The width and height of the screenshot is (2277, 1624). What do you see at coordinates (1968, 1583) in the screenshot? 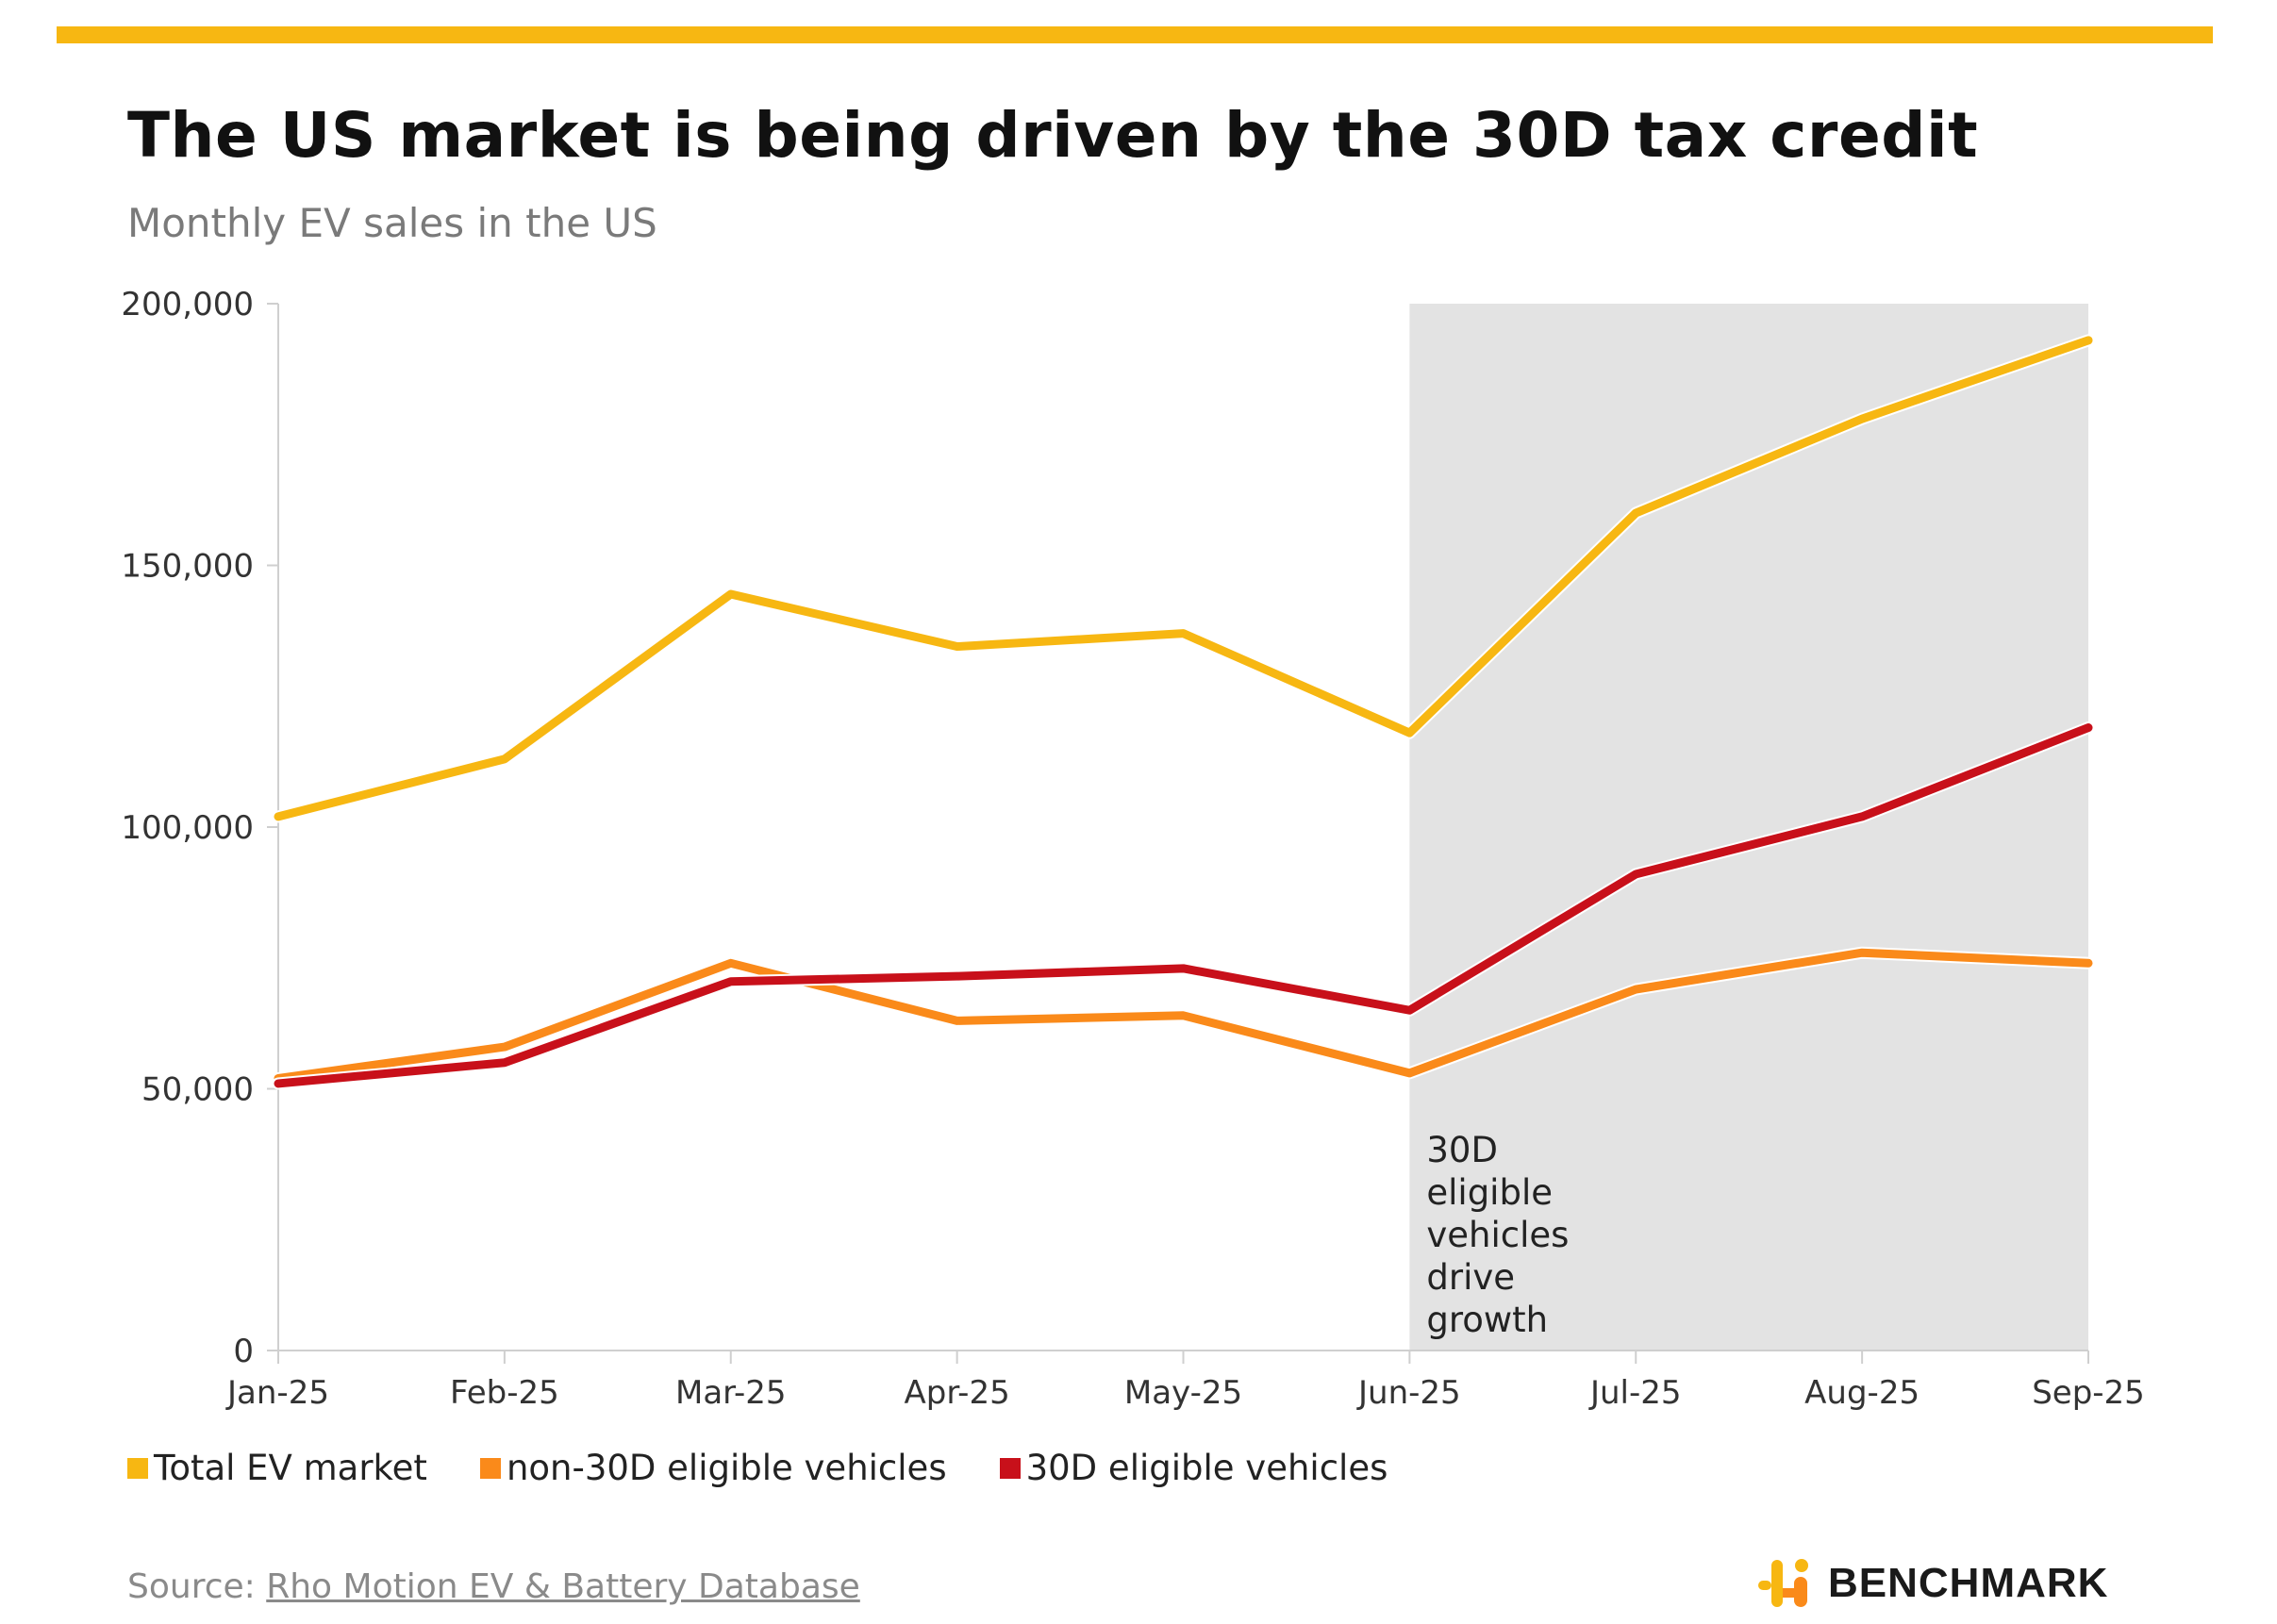
I see `brand-name: BENCHMARK` at bounding box center [1968, 1583].